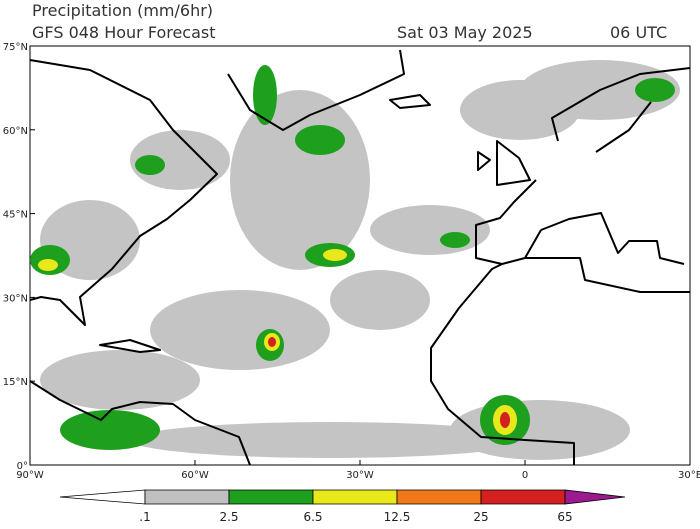  What do you see at coordinates (689, 475) in the screenshot?
I see `lon-label: 30°E` at bounding box center [689, 475].